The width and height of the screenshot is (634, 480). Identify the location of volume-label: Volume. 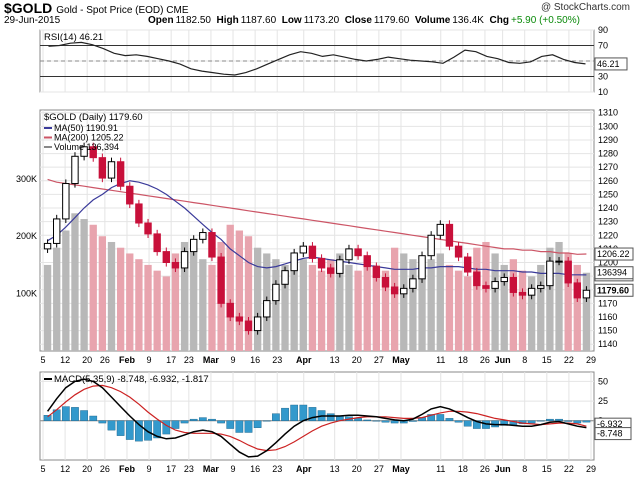
(432, 20).